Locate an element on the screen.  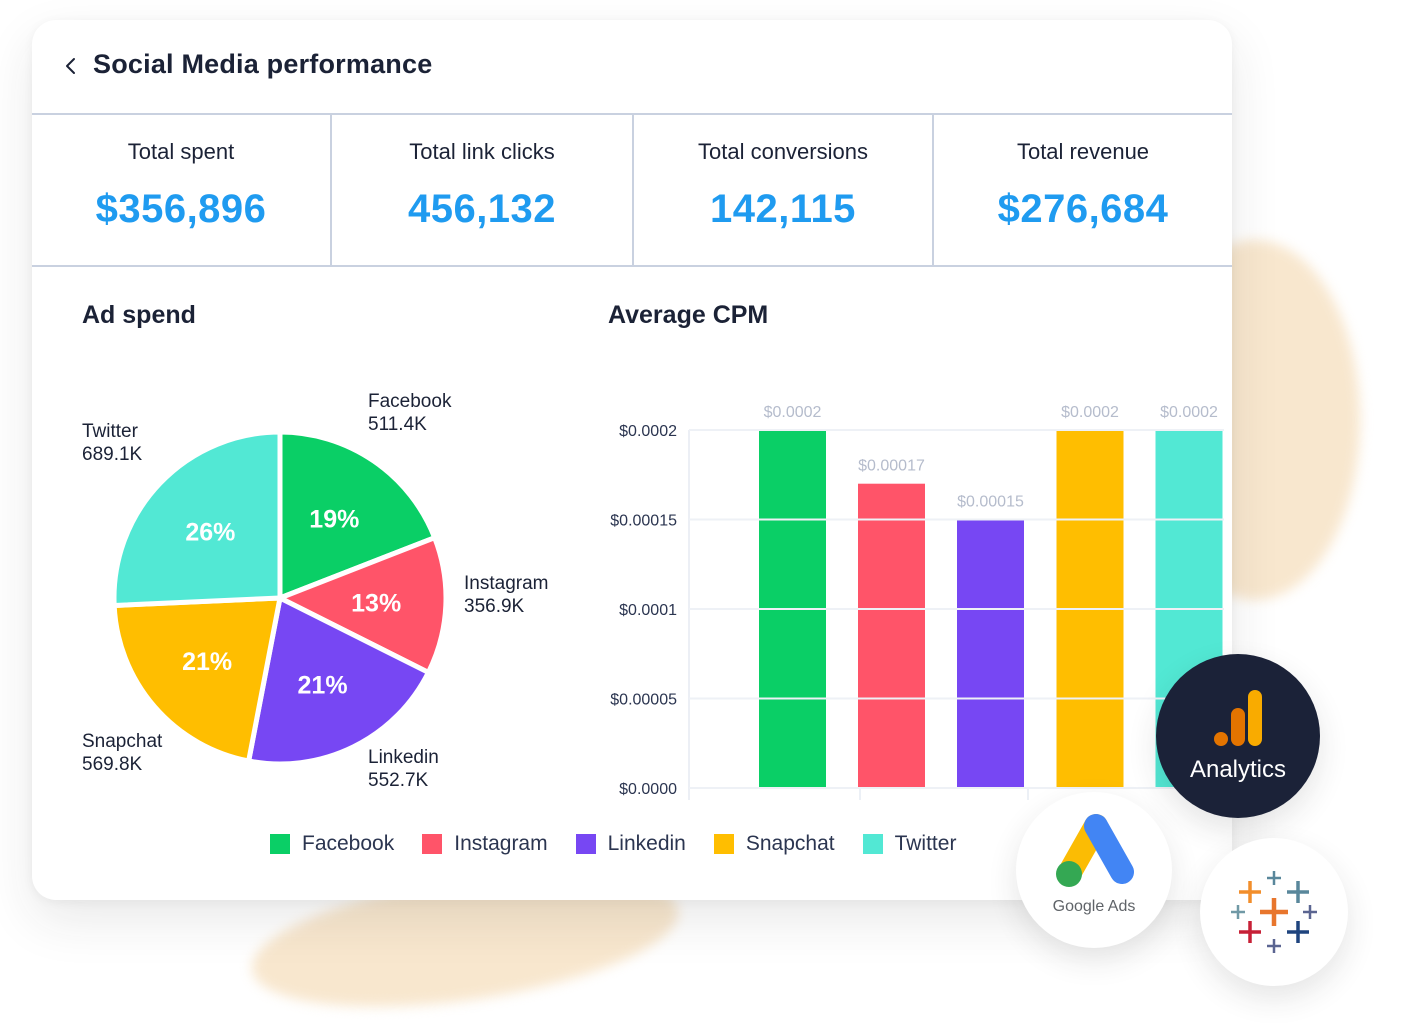
header: Social Media performance is located at coordinates (632, 67).